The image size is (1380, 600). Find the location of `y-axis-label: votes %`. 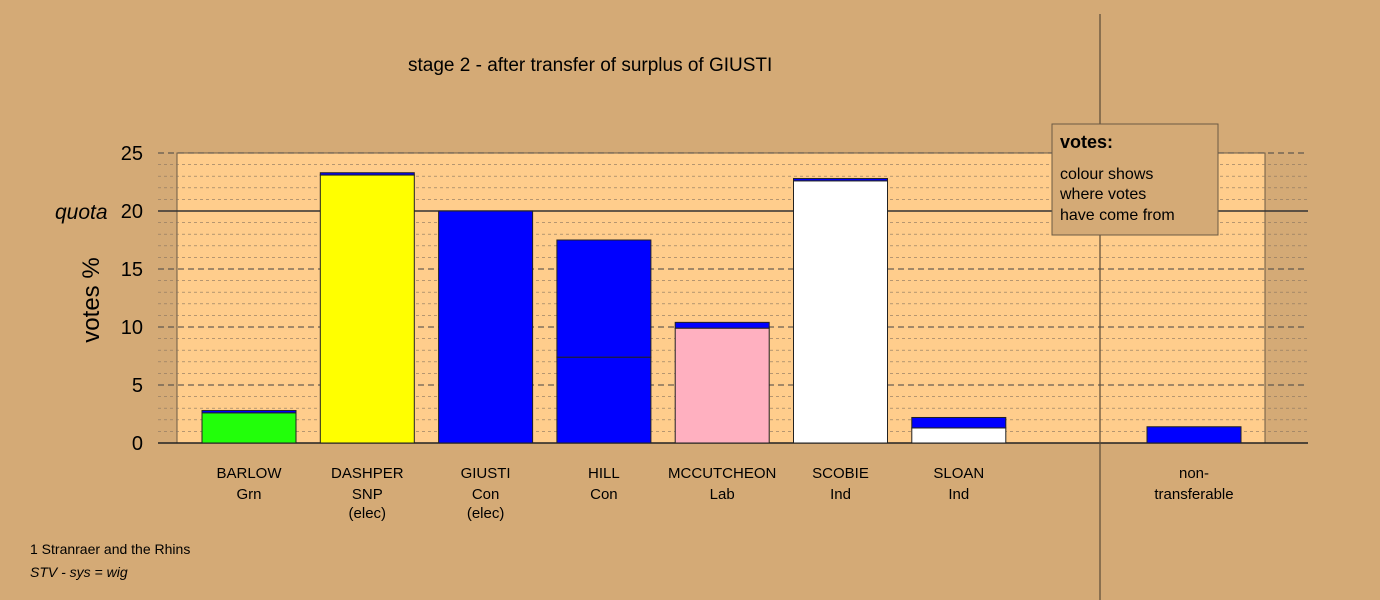

y-axis-label: votes % is located at coordinates (91, 299).